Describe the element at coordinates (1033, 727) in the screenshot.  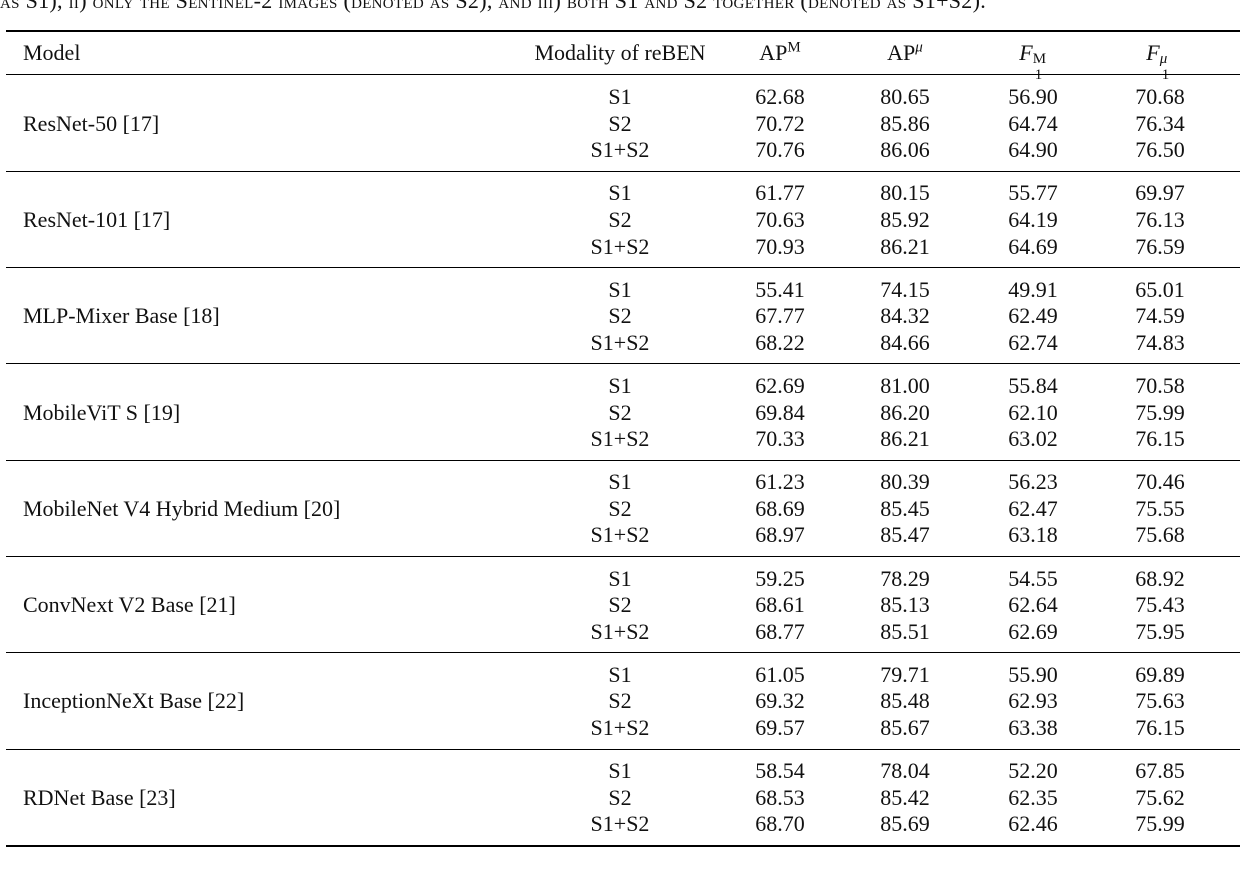
I see `cell-f1-macro: 63.38` at that location.